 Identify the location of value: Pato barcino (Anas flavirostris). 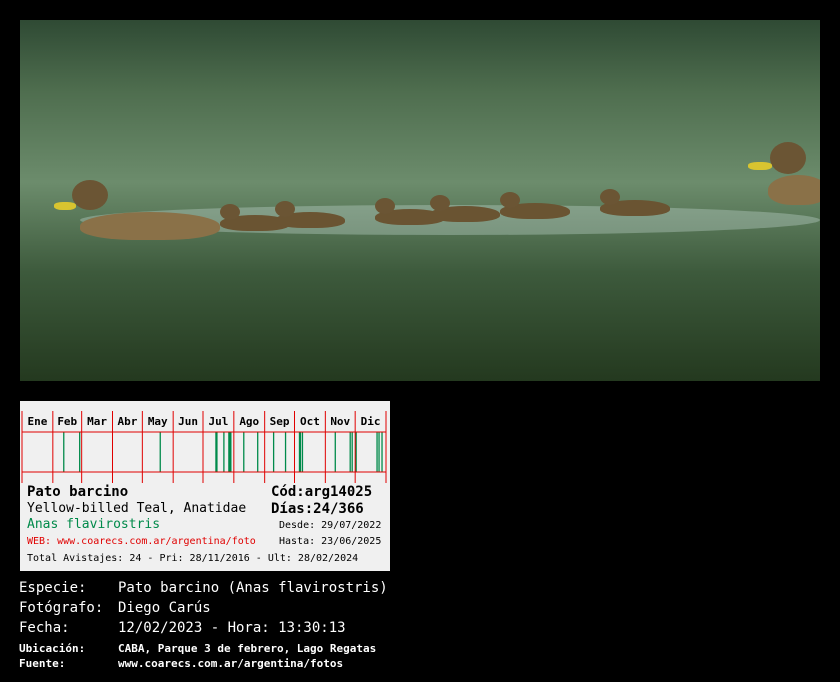
(253, 588).